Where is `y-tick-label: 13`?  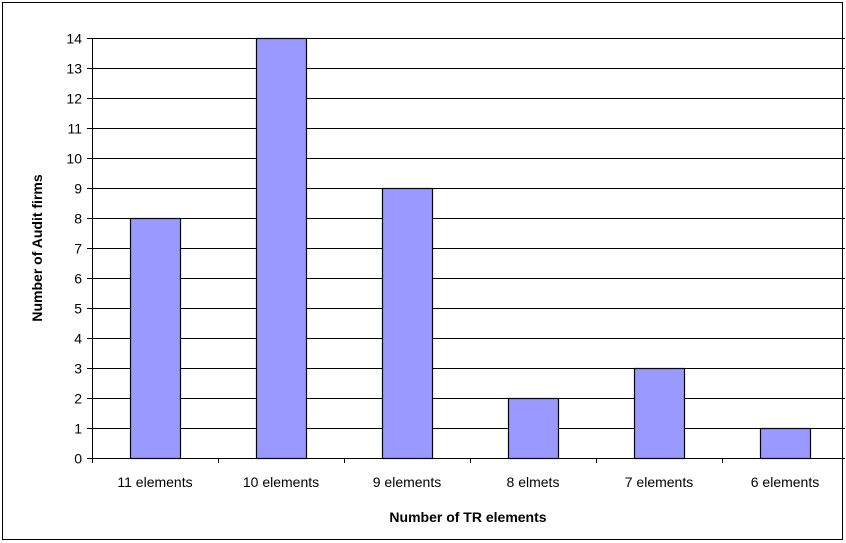 y-tick-label: 13 is located at coordinates (74, 69).